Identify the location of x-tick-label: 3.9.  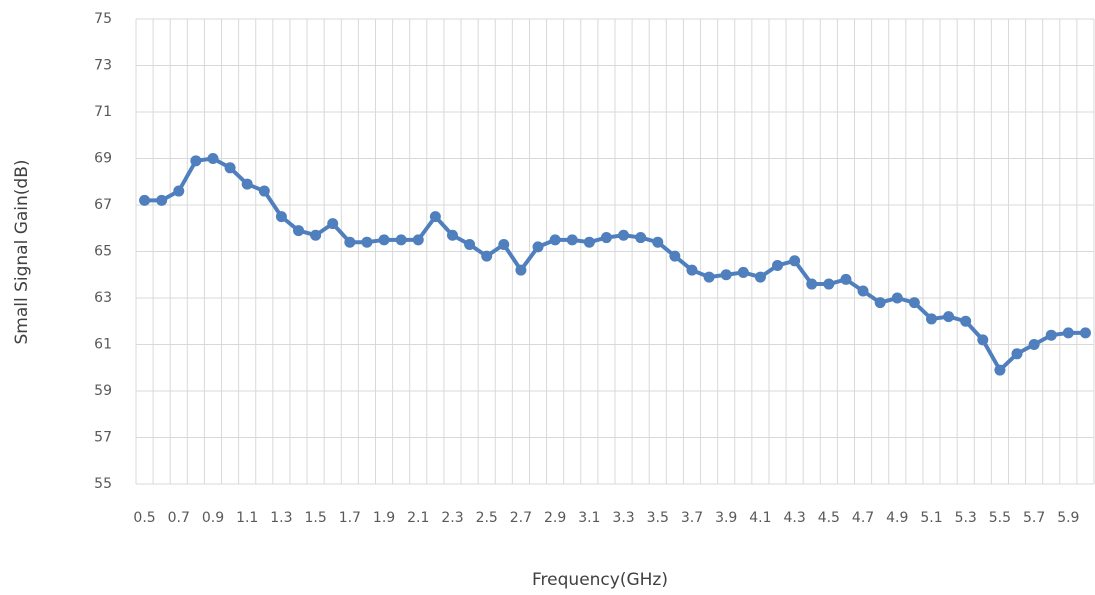
(726, 518).